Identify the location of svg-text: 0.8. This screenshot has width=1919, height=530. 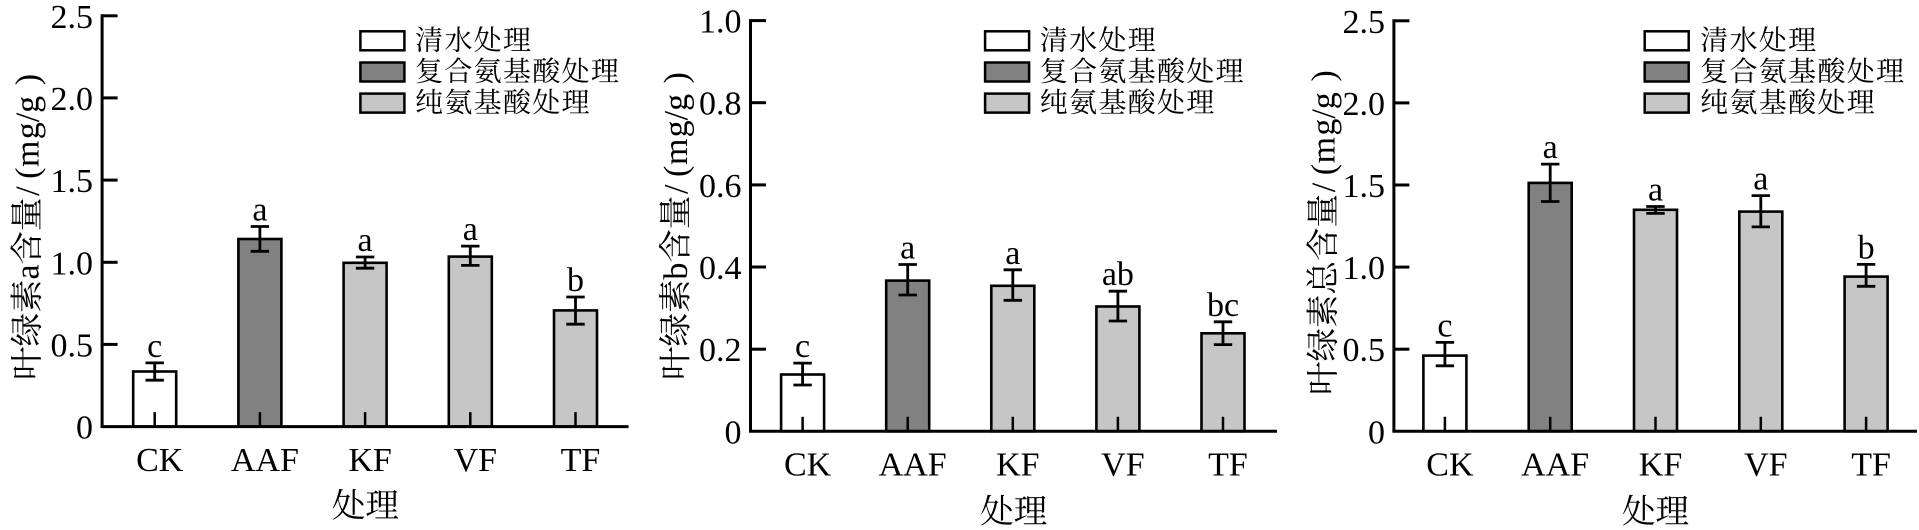
(720, 104).